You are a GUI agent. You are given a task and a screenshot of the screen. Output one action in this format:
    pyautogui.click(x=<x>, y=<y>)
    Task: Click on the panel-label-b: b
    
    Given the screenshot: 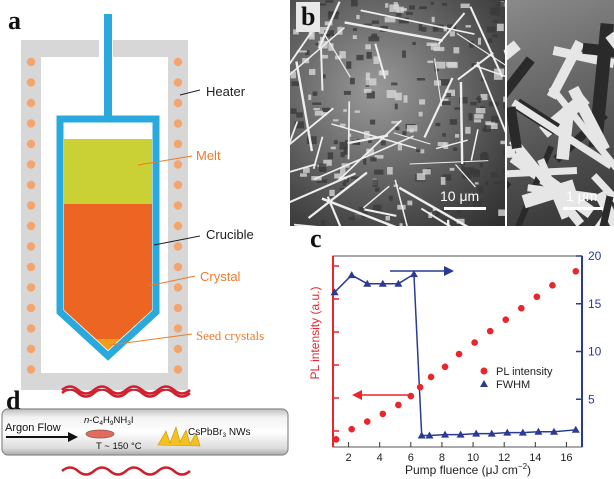 What is the action you would take?
    pyautogui.click(x=308, y=17)
    